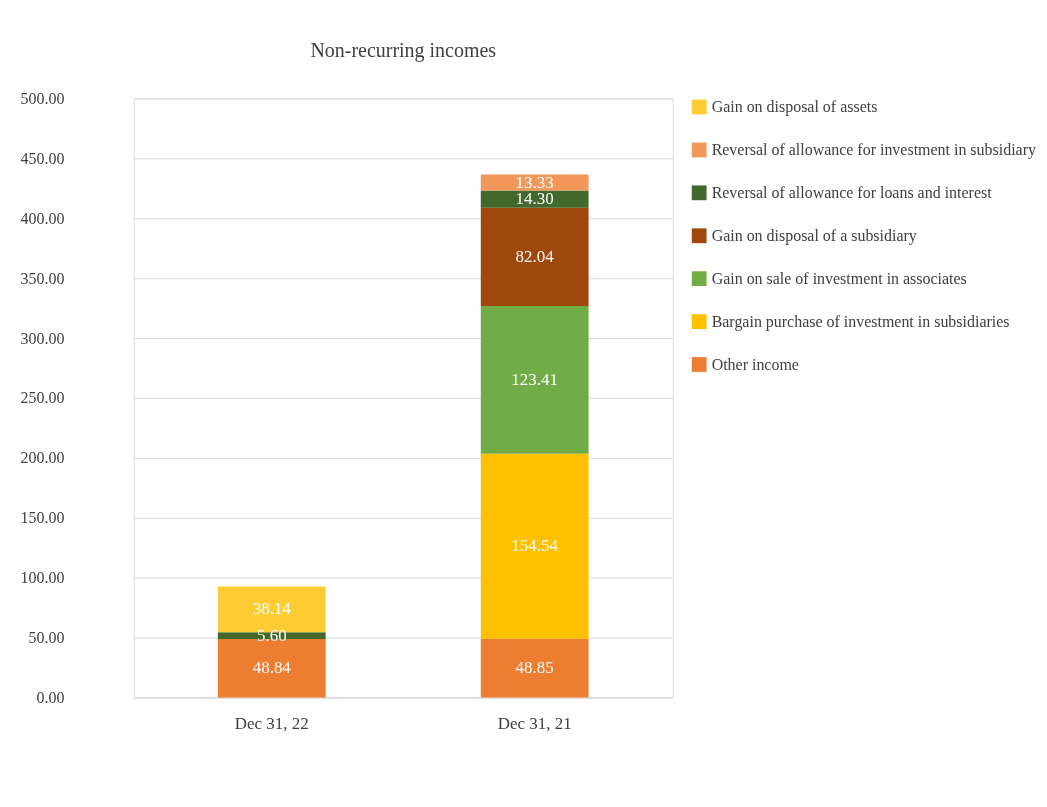 The height and width of the screenshot is (807, 1047). Describe the element at coordinates (794, 106) in the screenshot. I see `legend-label: Gain on disposal of assets` at that location.